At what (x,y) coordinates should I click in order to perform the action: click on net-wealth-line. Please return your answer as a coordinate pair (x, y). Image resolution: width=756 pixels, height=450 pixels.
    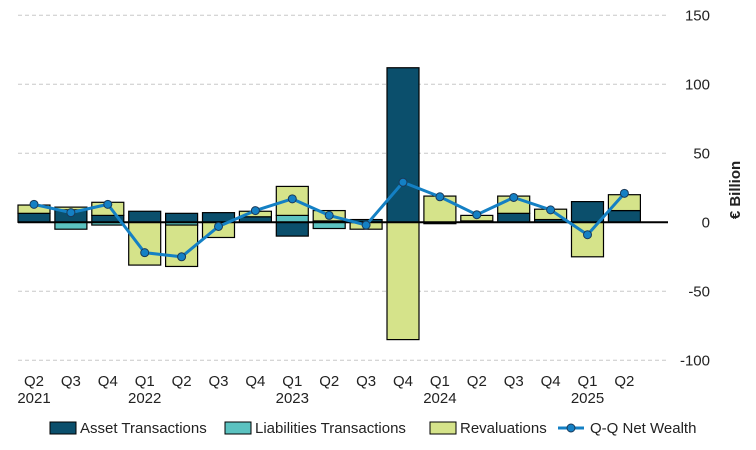
    Looking at the image, I should click on (329, 219).